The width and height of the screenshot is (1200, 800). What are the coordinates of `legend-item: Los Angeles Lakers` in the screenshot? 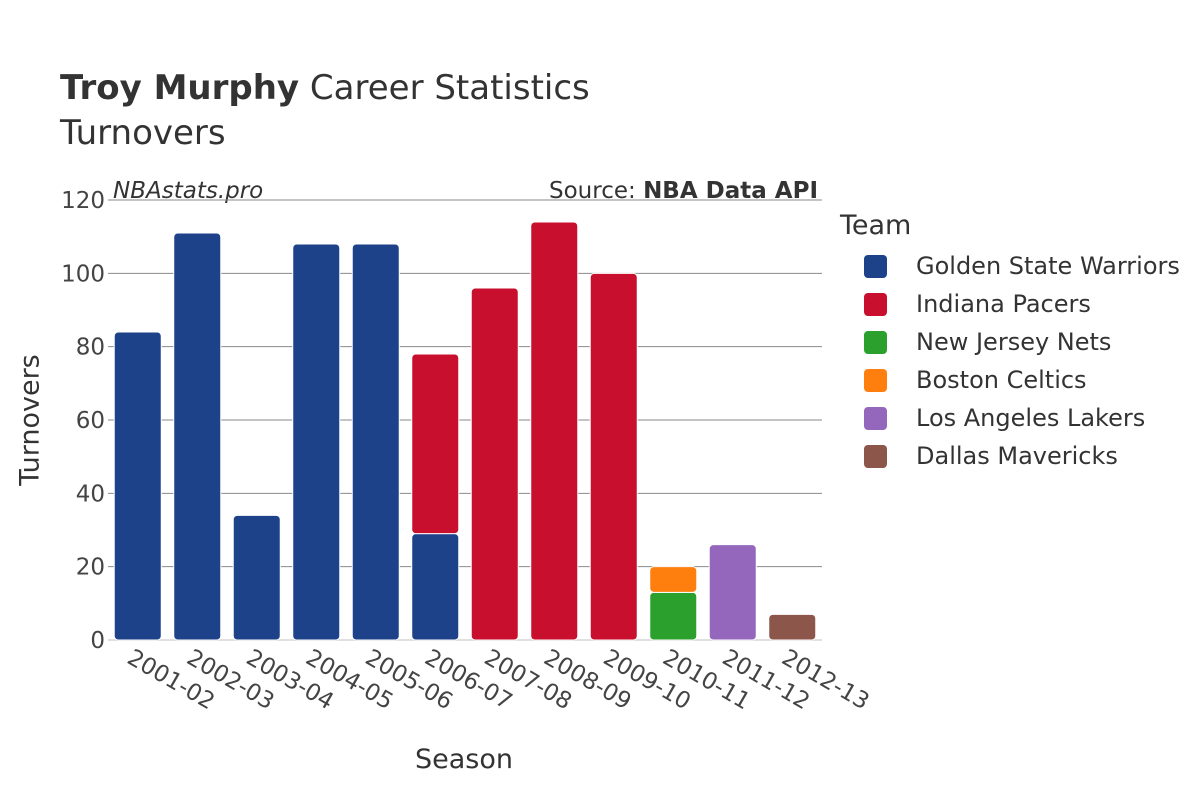 It's located at (1005, 418).